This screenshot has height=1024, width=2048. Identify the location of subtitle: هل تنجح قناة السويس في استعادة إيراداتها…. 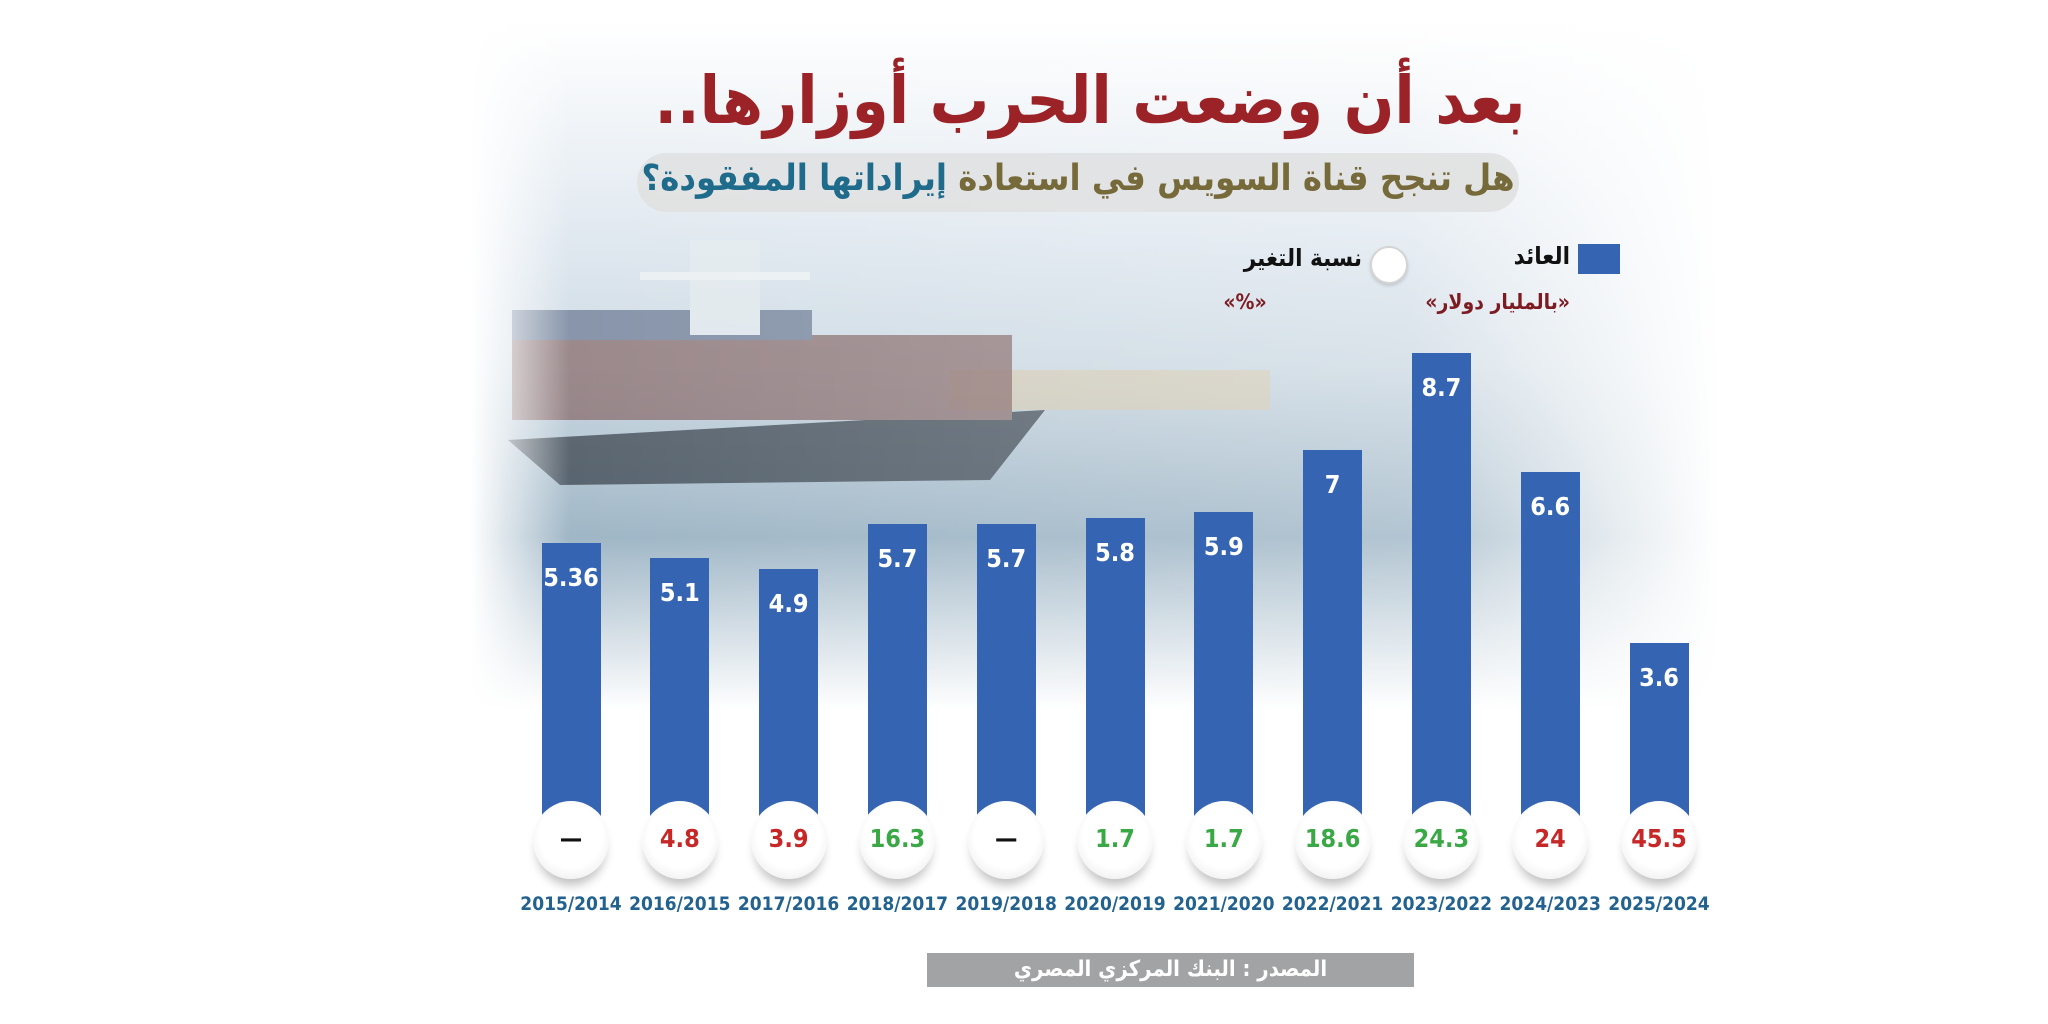
(1078, 178).